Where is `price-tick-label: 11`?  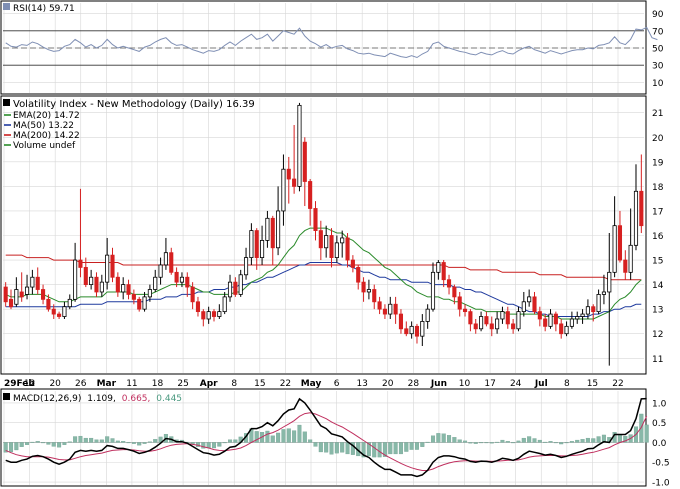
price-tick-label: 11 is located at coordinates (657, 360).